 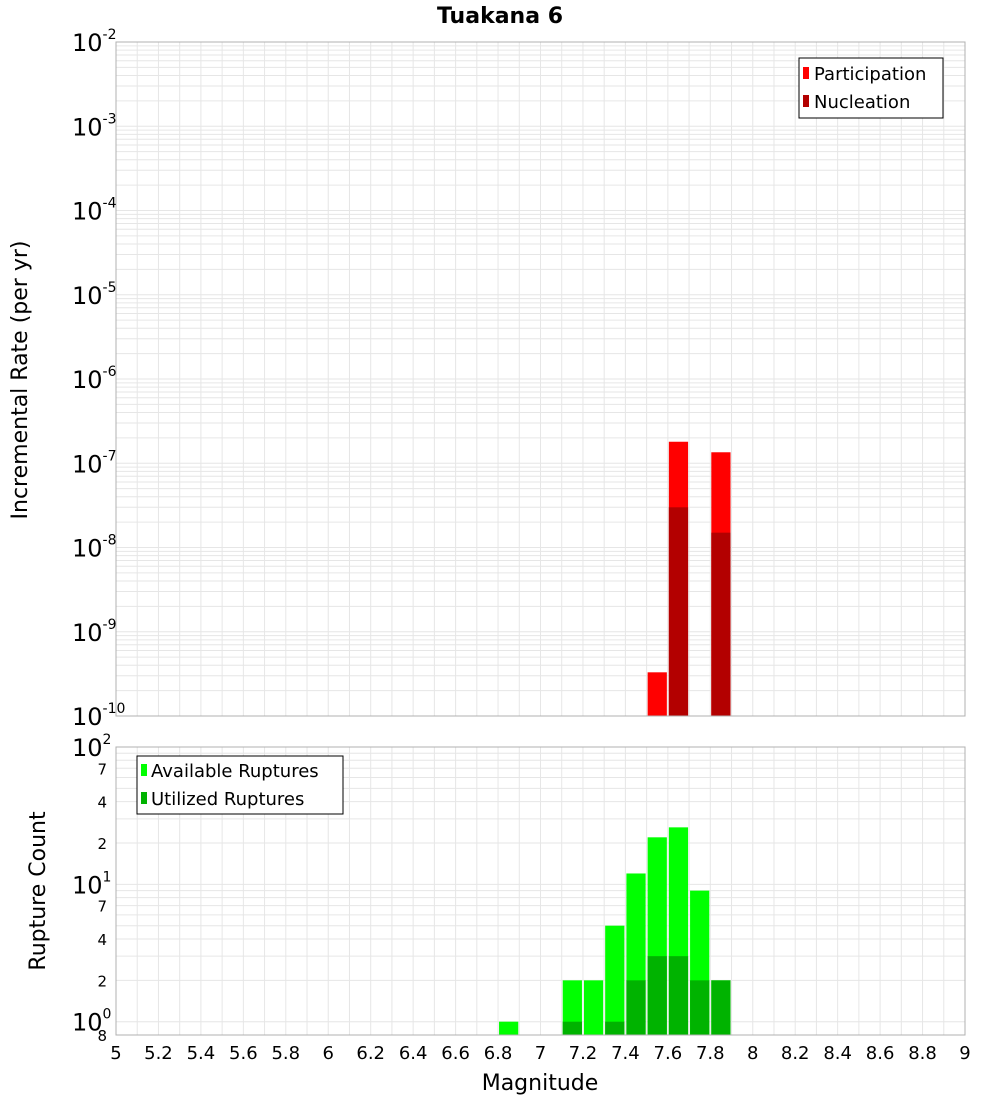 What do you see at coordinates (201, 1053) in the screenshot?
I see `x-tick-label: 5.4` at bounding box center [201, 1053].